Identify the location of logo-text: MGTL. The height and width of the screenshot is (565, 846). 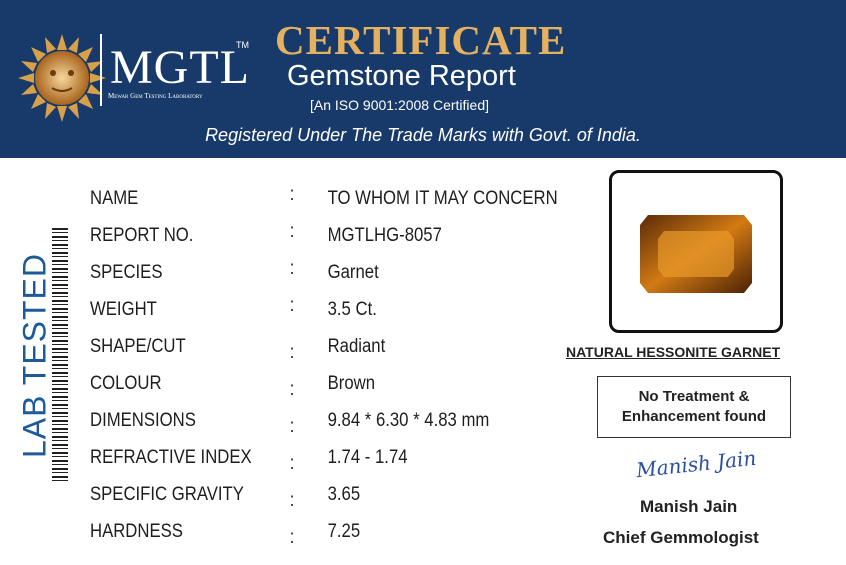
(180, 67).